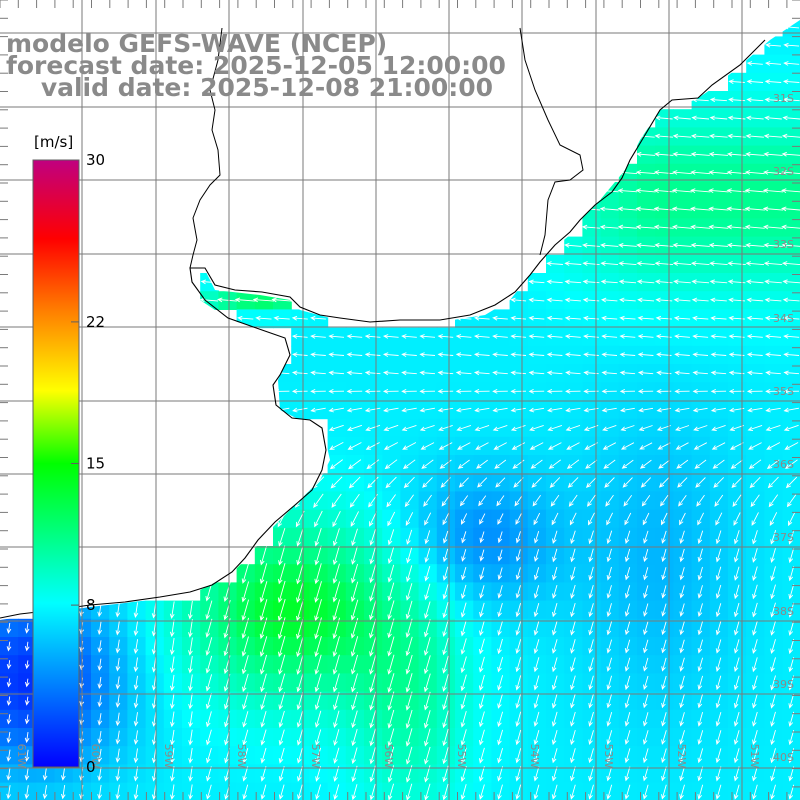 The height and width of the screenshot is (800, 800). I want to click on longitude-label: 60W, so click(95, 756).